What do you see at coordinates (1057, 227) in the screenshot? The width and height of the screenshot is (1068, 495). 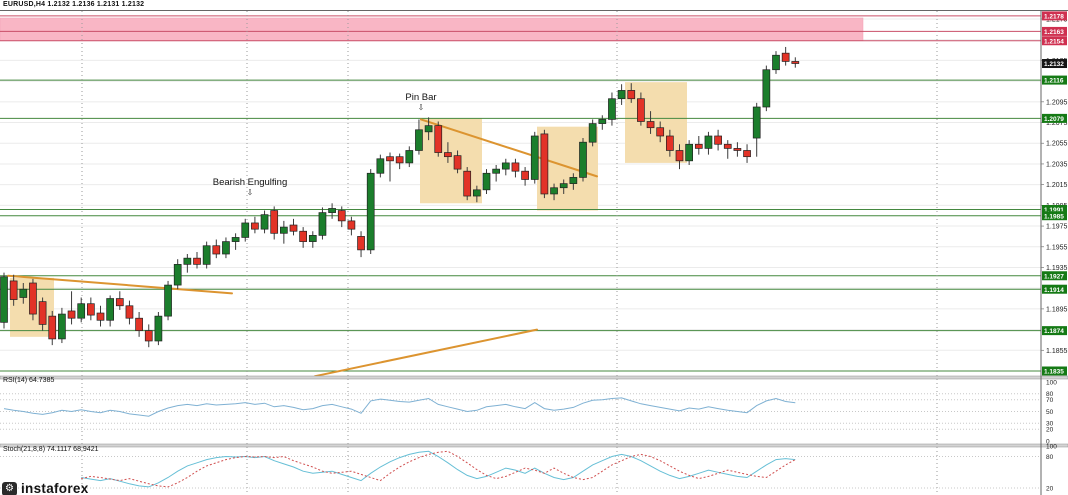 I see `price-axis-label: 1.1975` at bounding box center [1057, 227].